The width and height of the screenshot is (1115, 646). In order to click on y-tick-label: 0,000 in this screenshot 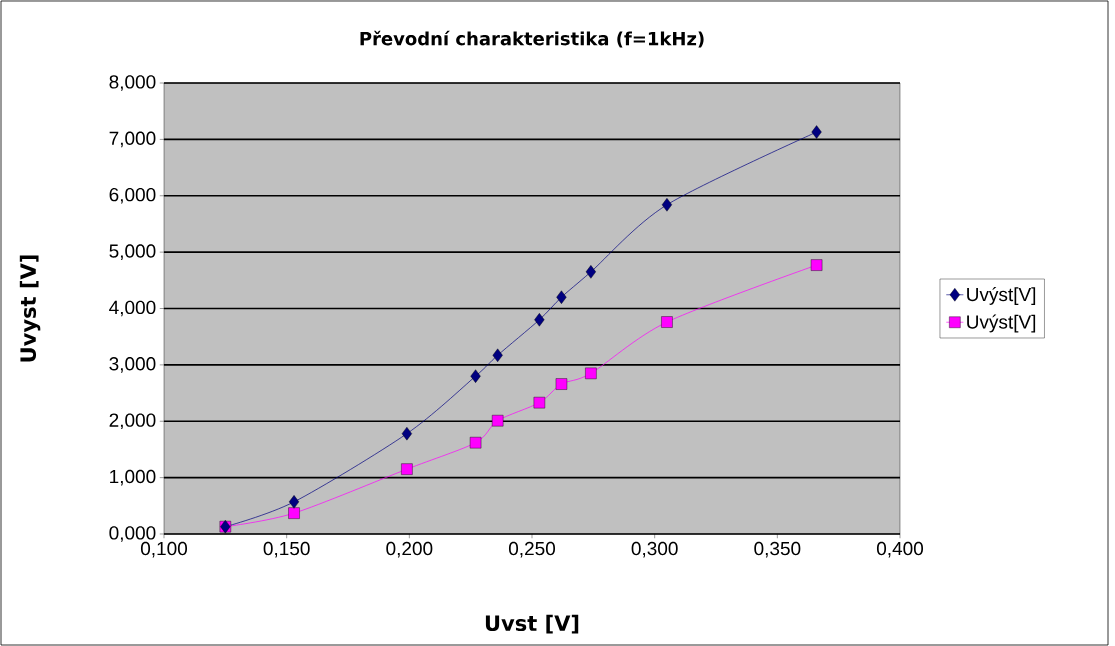, I will do `click(132, 534)`.